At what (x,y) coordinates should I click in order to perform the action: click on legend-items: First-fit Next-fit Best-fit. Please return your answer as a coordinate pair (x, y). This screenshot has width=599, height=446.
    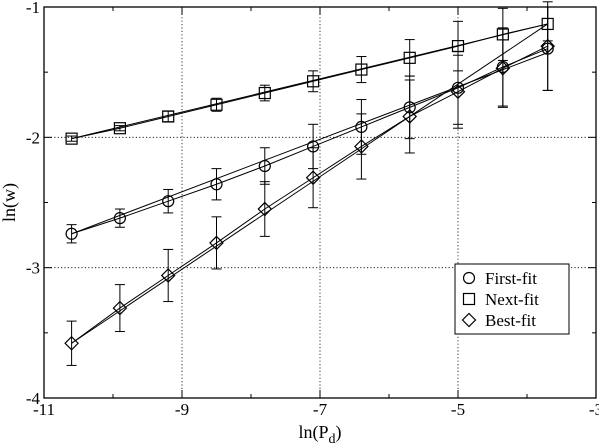
    Looking at the image, I should click on (500, 299).